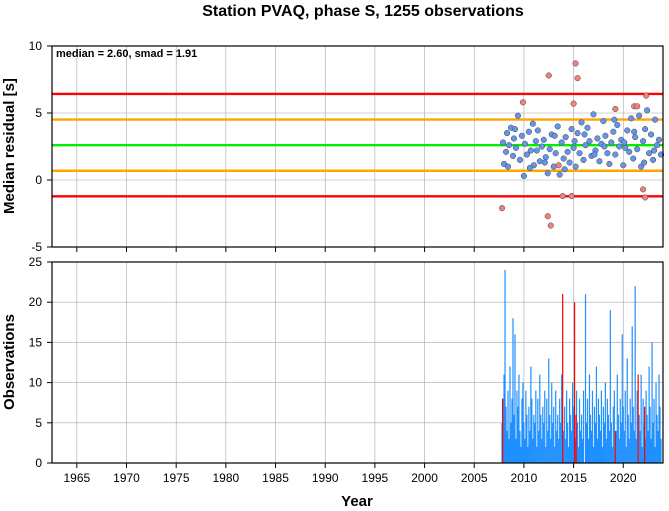  Describe the element at coordinates (573, 478) in the screenshot. I see `x-tick-label: 2015` at that location.